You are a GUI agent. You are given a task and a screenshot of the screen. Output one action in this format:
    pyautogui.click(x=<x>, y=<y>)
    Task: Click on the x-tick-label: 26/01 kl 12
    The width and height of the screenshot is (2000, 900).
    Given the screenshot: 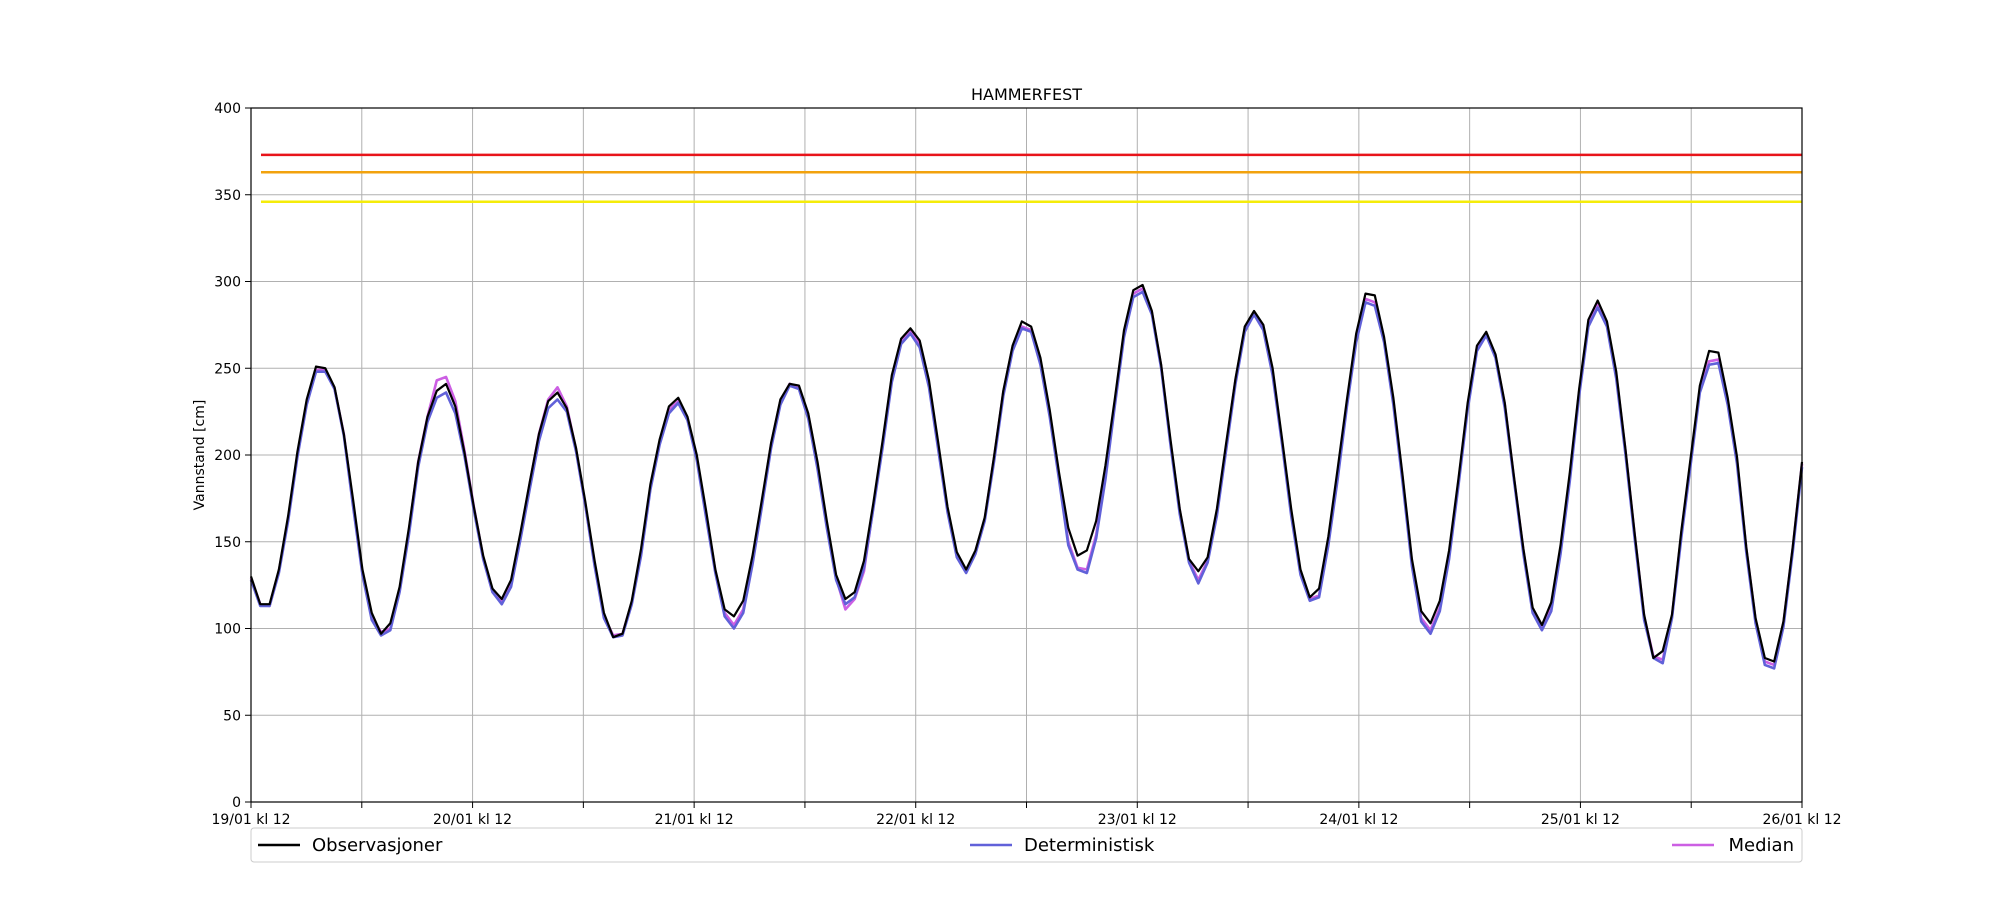 What is the action you would take?
    pyautogui.click(x=1801, y=820)
    